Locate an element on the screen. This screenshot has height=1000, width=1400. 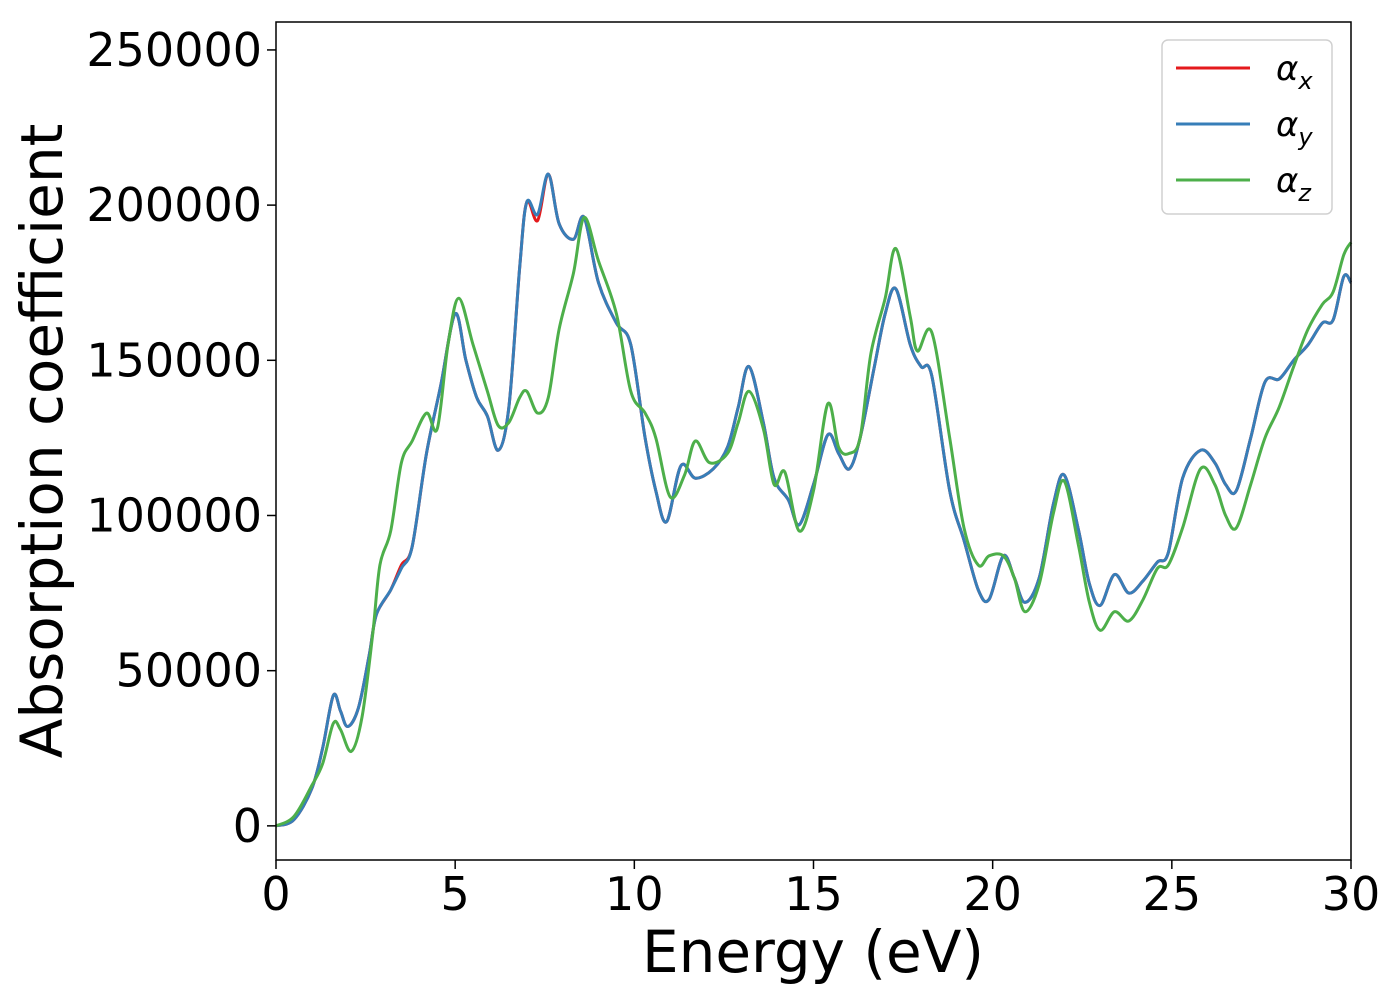
x-axis-ticks: 0 5 10 15 20 25 30 is located at coordinates (820, 890).